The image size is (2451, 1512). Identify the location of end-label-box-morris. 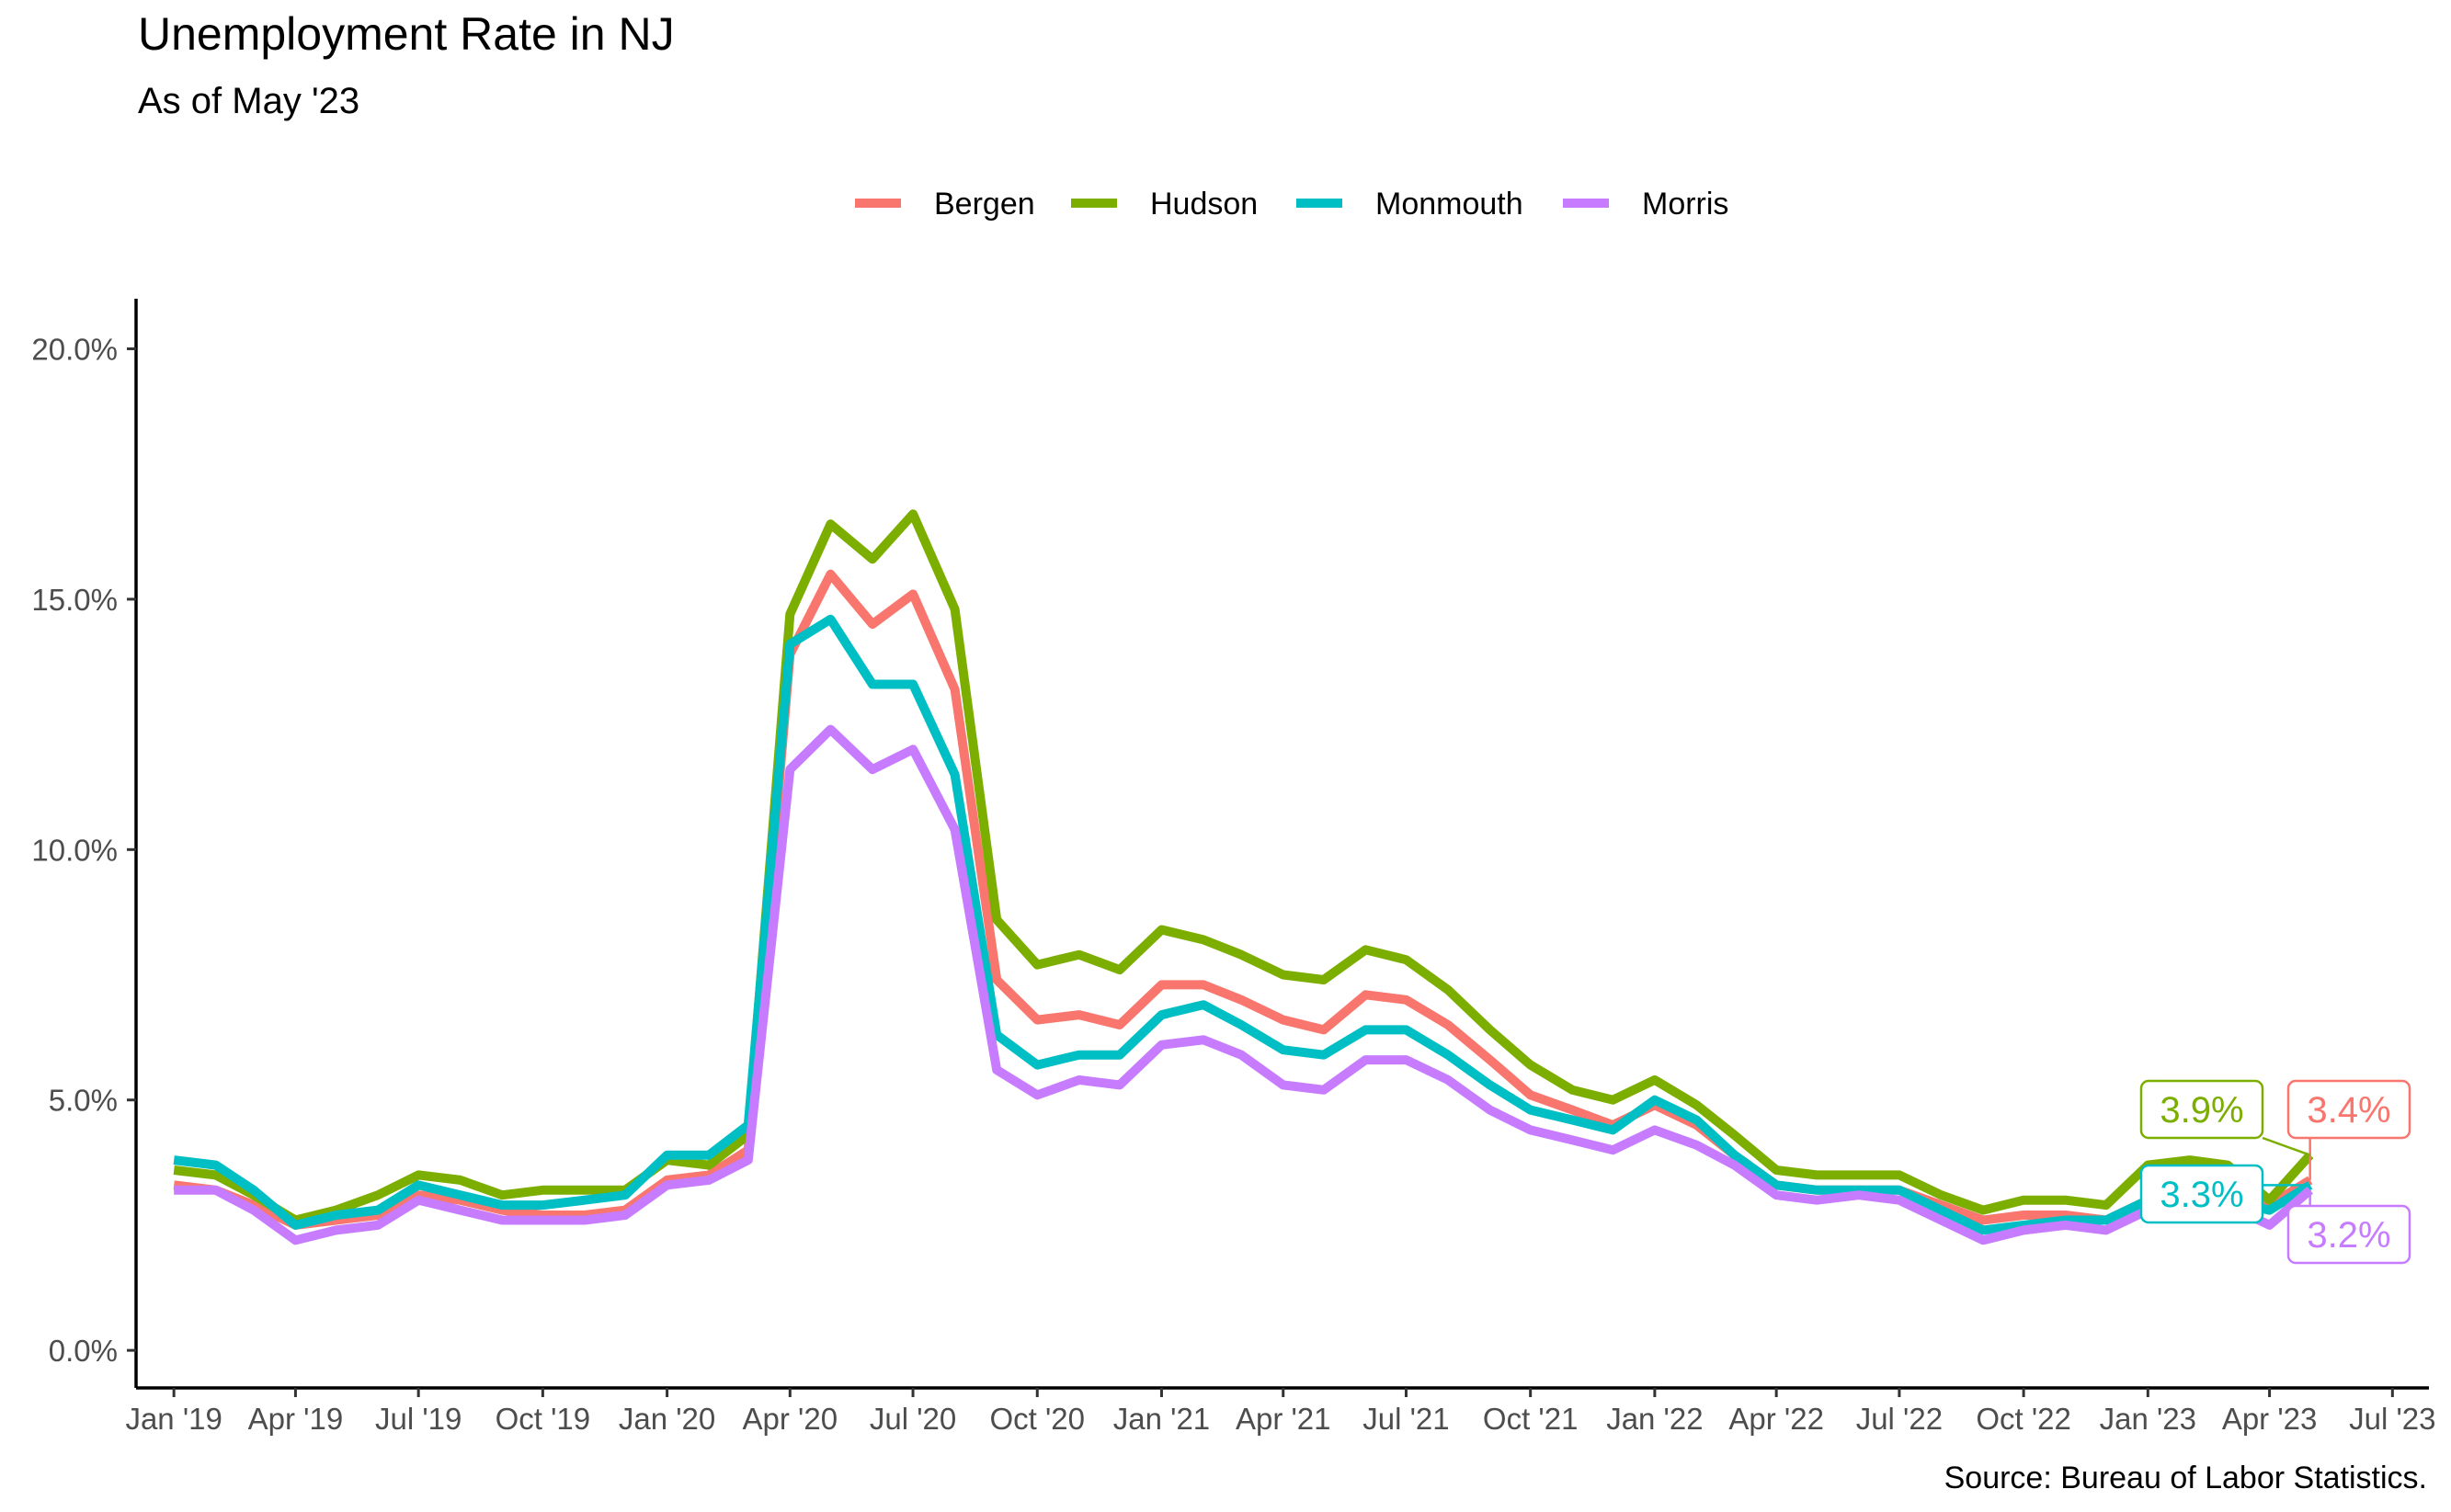
(2348, 1234).